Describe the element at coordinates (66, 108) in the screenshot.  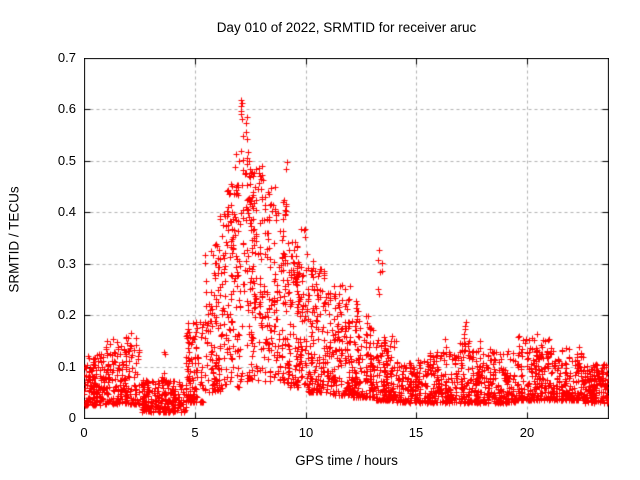
I see `y-tick-label: 0.6` at that location.